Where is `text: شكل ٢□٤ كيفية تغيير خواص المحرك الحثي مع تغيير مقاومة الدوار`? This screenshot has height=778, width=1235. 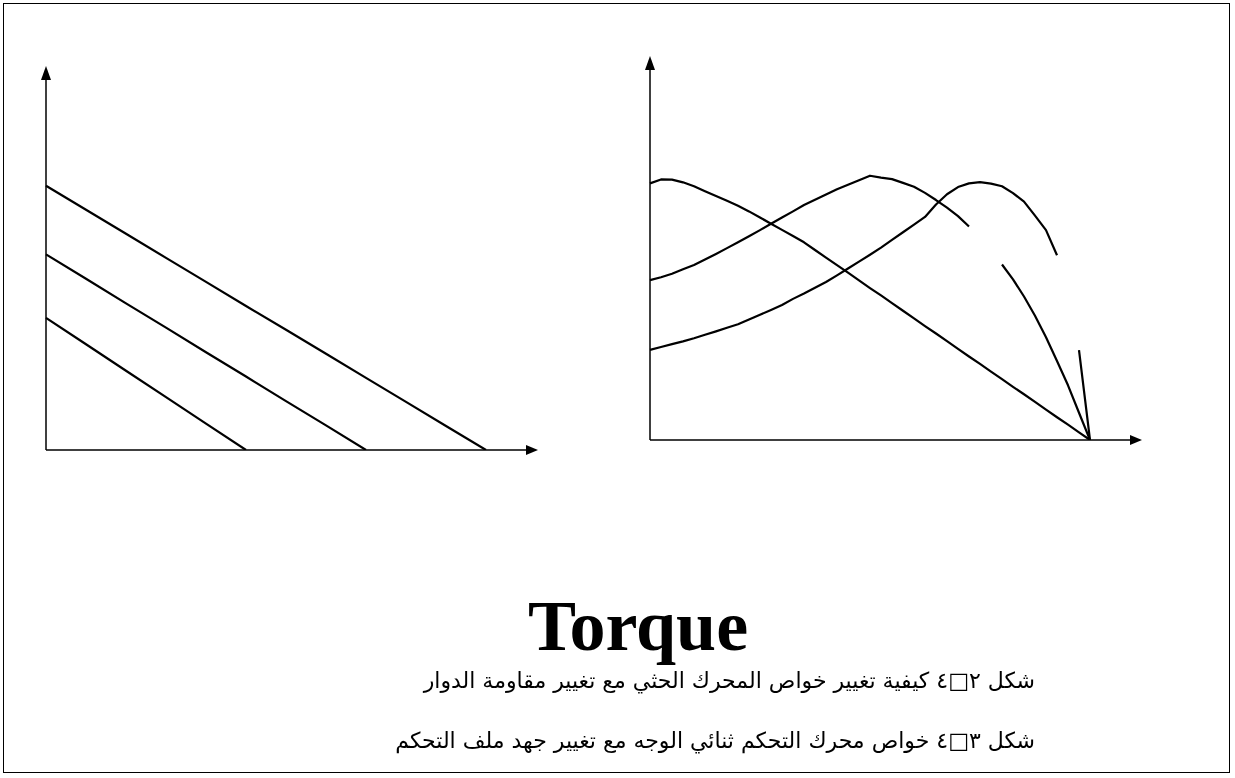
text: شكل ٢□٤ كيفية تغيير خواص المحرك الحثي مع تغيير مقاومة الدوار is located at coordinates (729, 680).